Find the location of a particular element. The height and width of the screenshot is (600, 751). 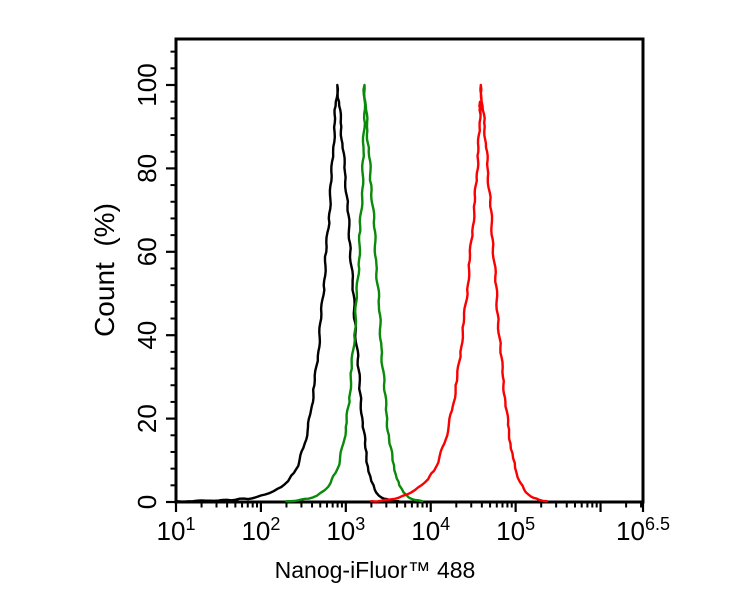

x-tick-label: 10⁵ is located at coordinates (515, 530).